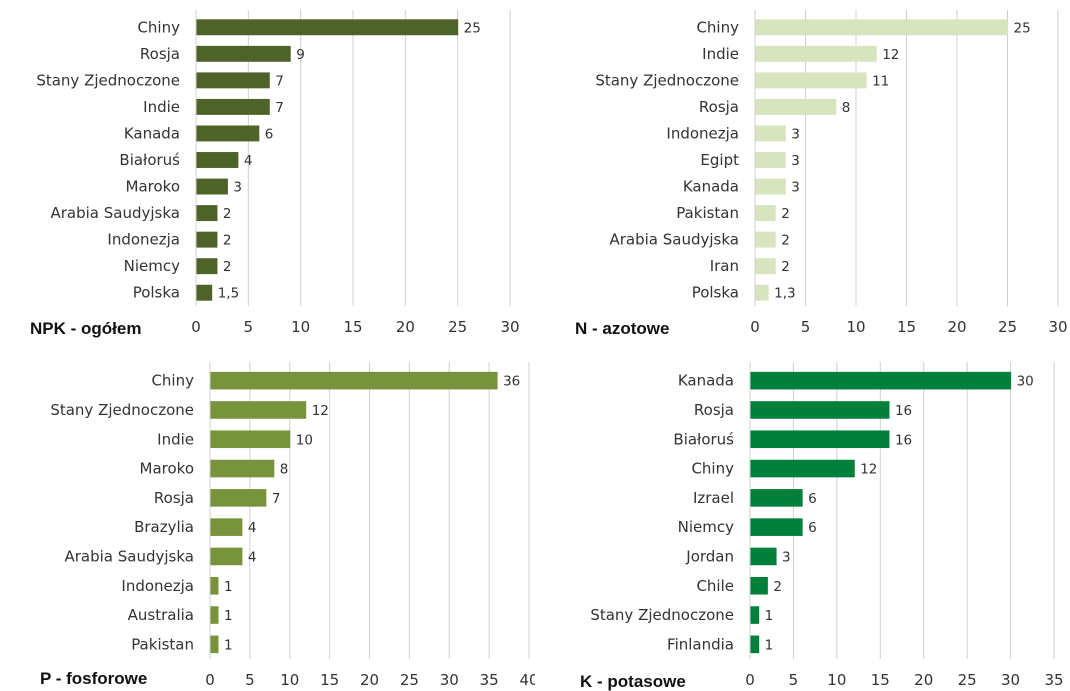  What do you see at coordinates (1010, 680) in the screenshot?
I see `k-tick-label: 30` at bounding box center [1010, 680].